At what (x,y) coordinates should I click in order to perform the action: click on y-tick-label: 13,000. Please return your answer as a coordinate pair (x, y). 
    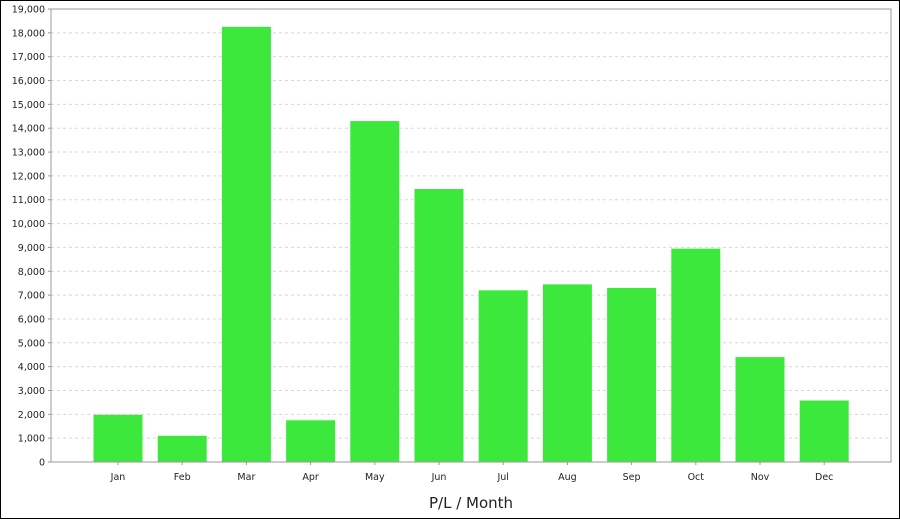
    Looking at the image, I should click on (28, 153).